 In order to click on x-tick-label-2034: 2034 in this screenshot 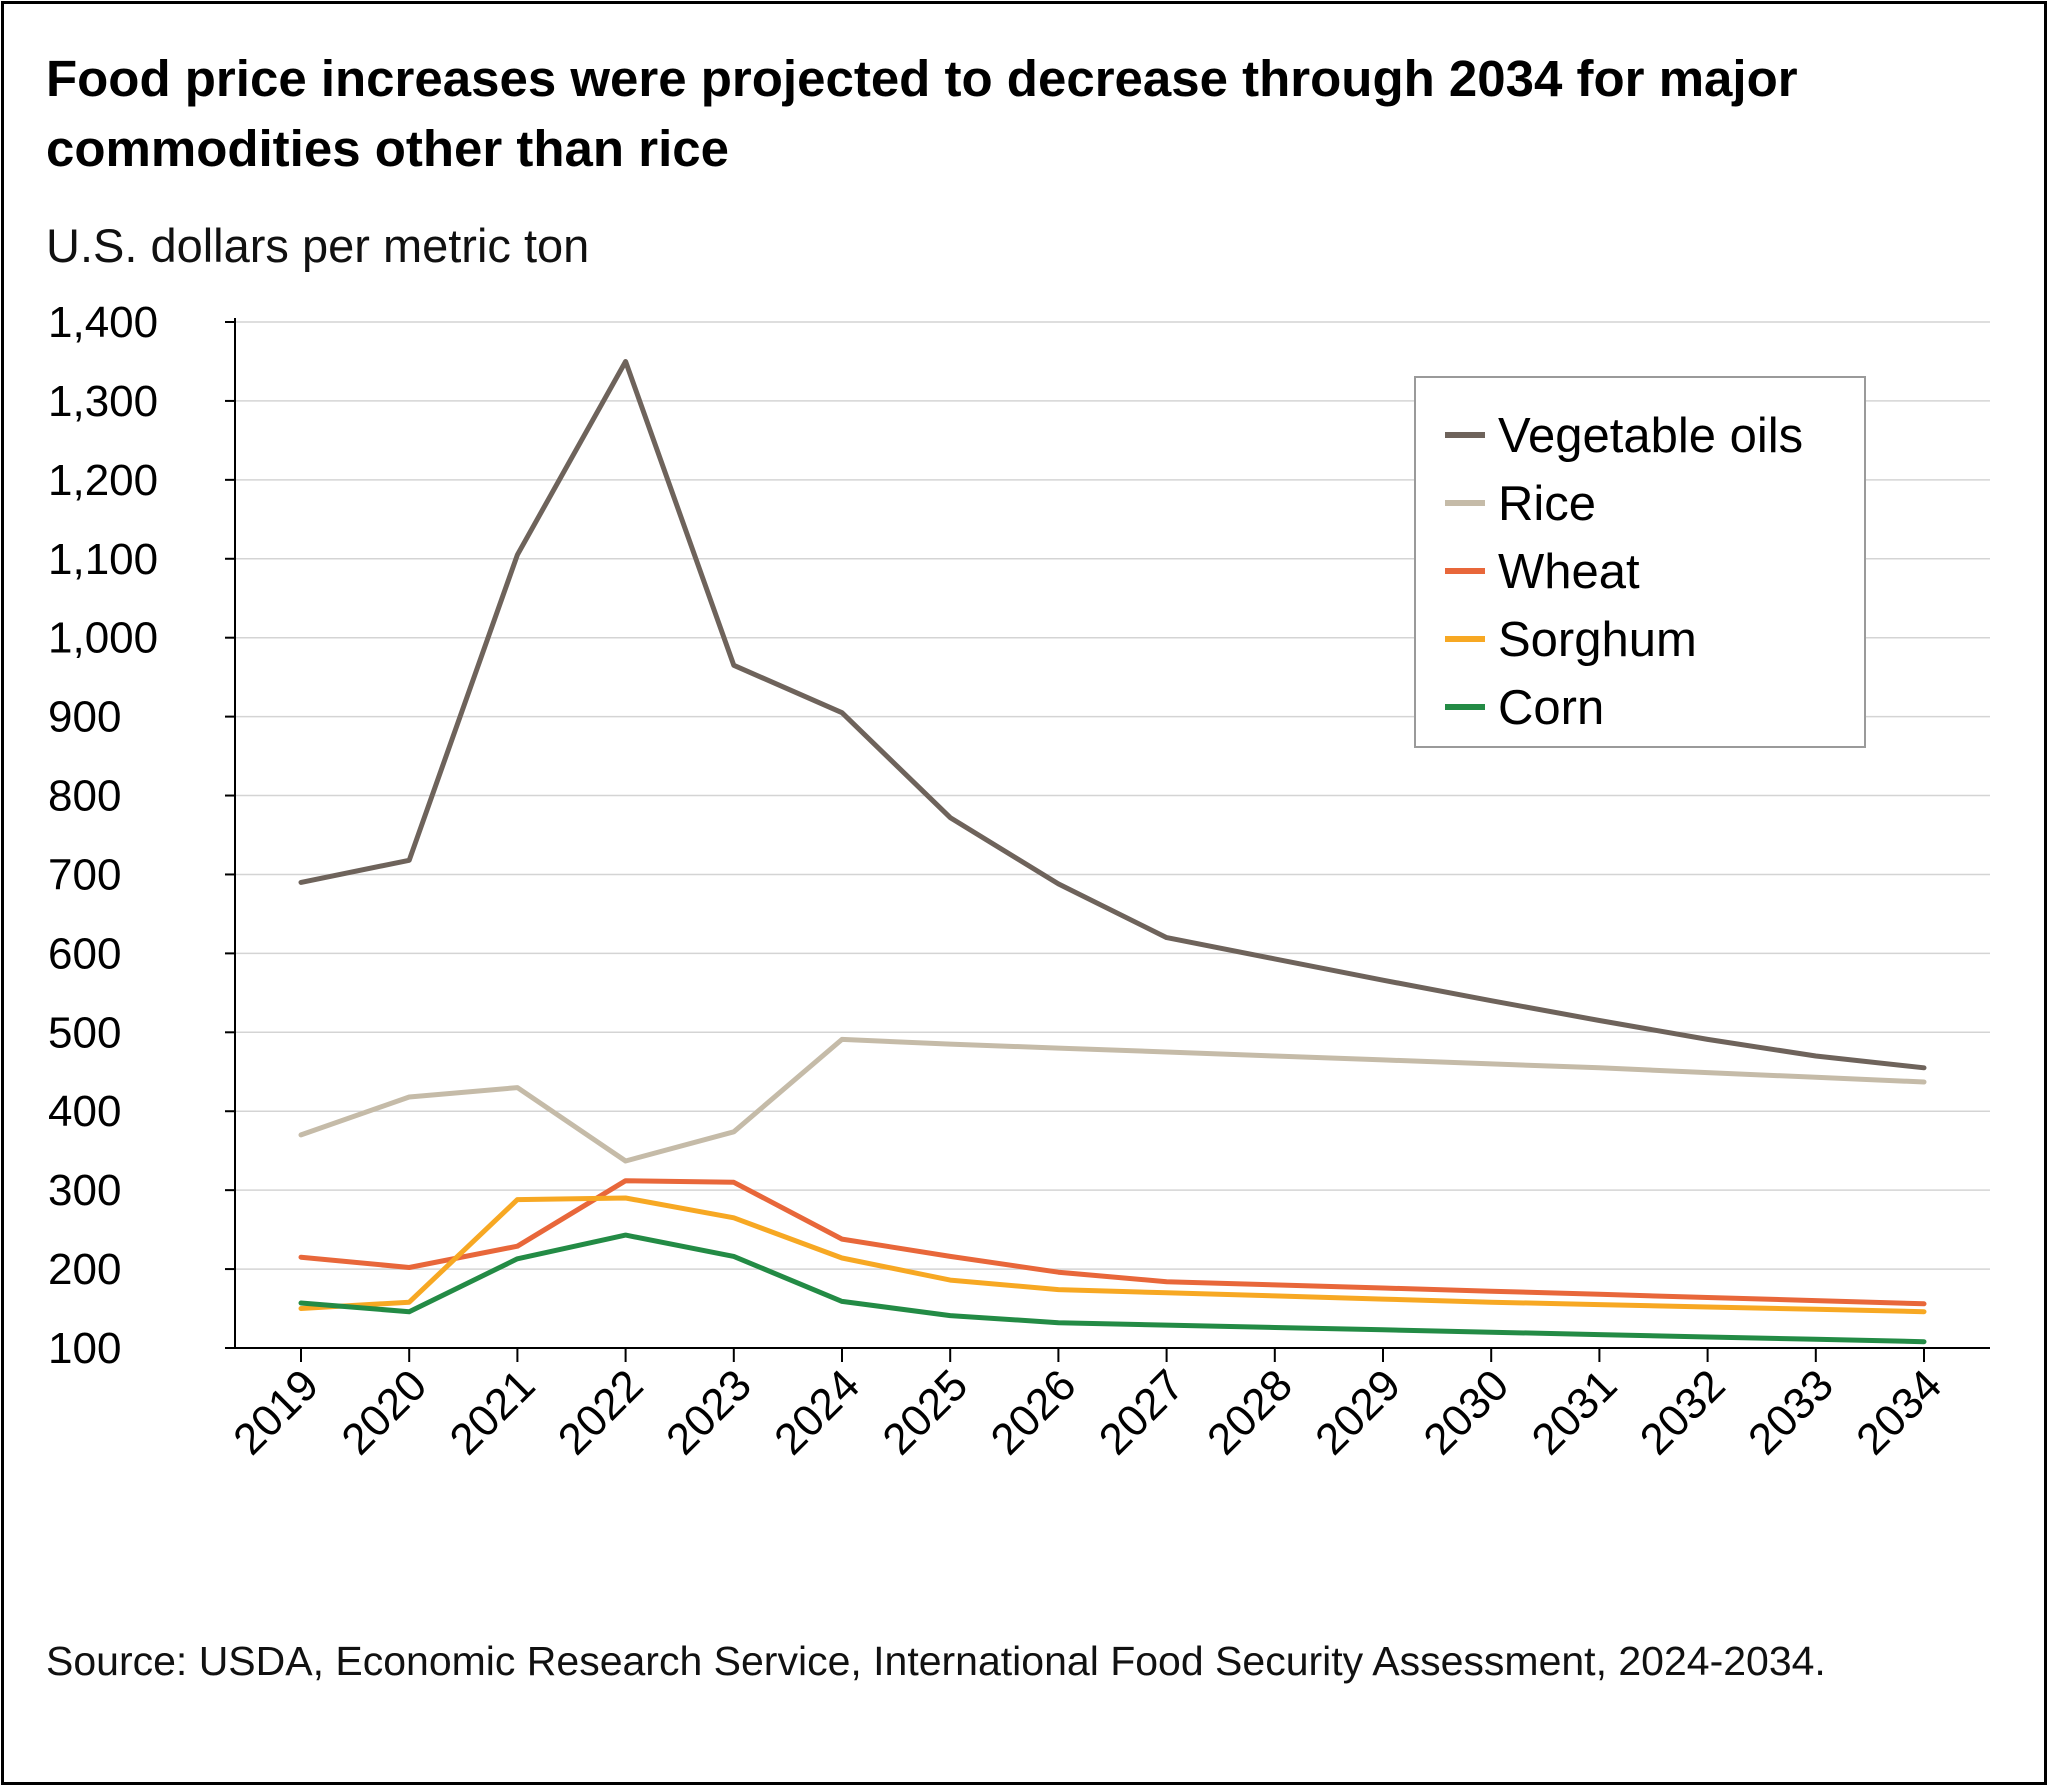, I will do `click(1899, 1412)`.